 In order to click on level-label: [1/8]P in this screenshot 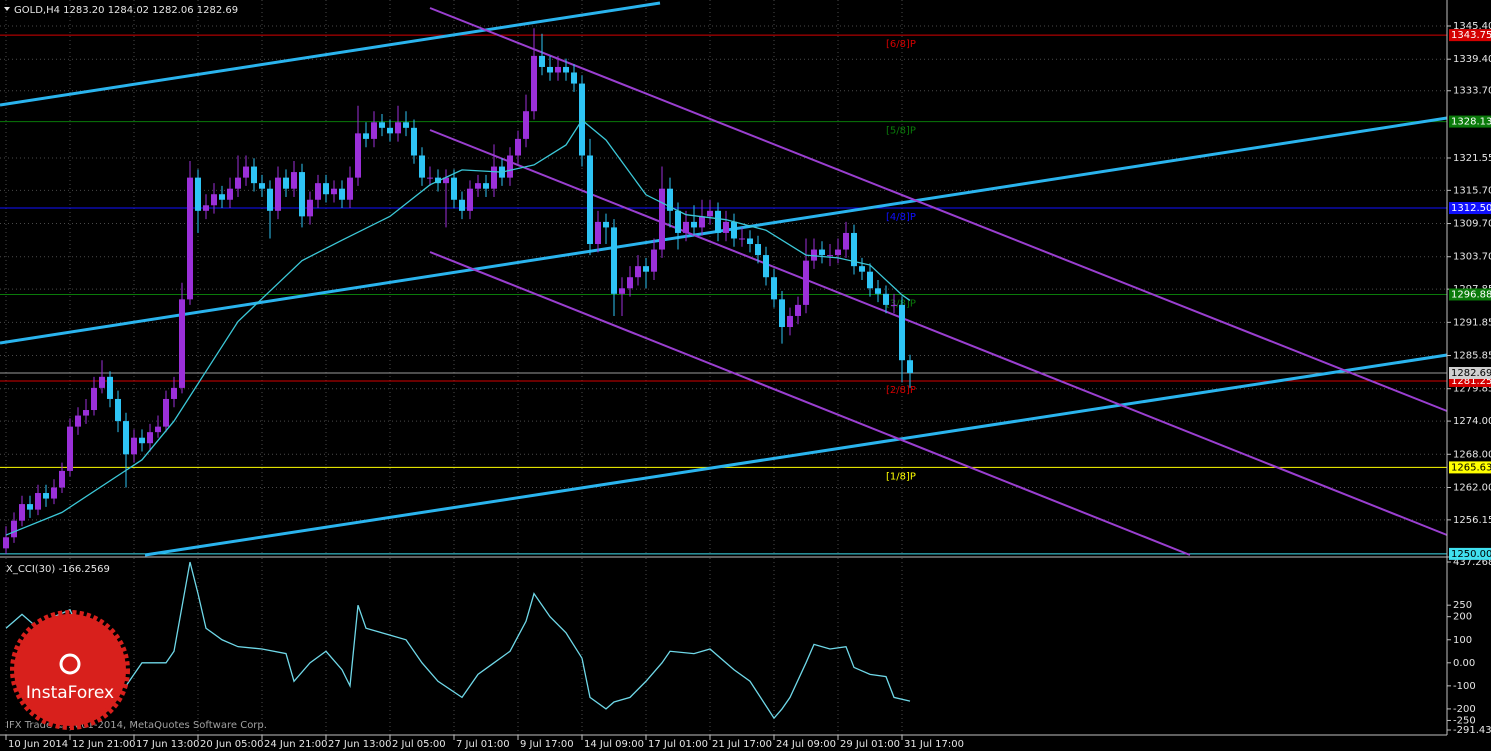, I will do `click(901, 476)`.